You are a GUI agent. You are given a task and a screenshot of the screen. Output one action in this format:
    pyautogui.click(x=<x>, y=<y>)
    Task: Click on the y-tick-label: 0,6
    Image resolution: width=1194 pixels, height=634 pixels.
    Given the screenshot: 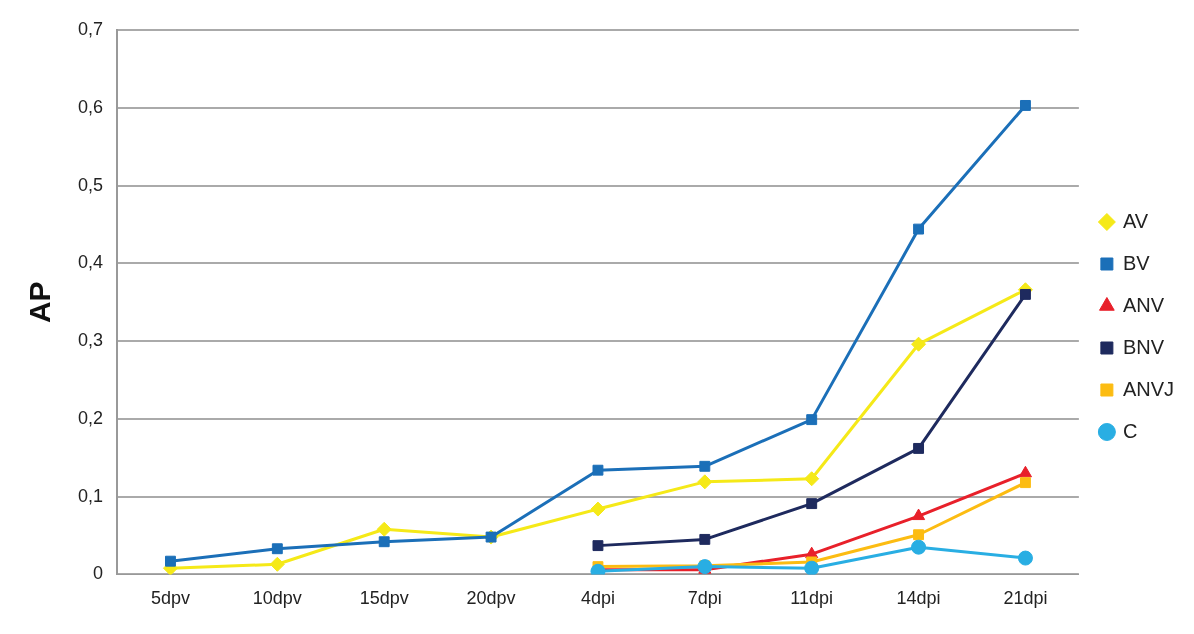 What is the action you would take?
    pyautogui.click(x=90, y=106)
    